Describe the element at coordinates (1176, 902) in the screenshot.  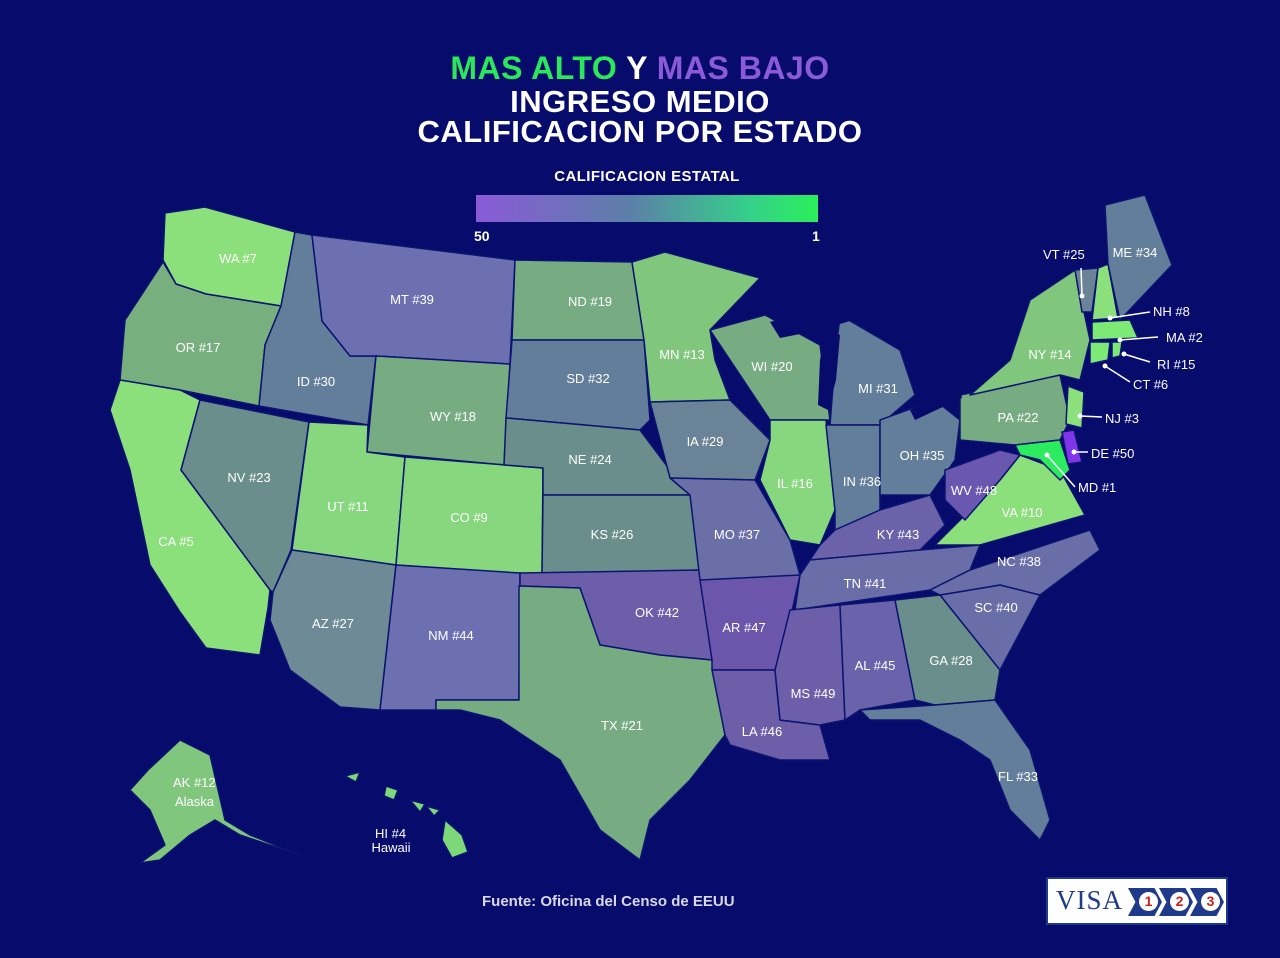
I see `logo-step-2: 2` at that location.